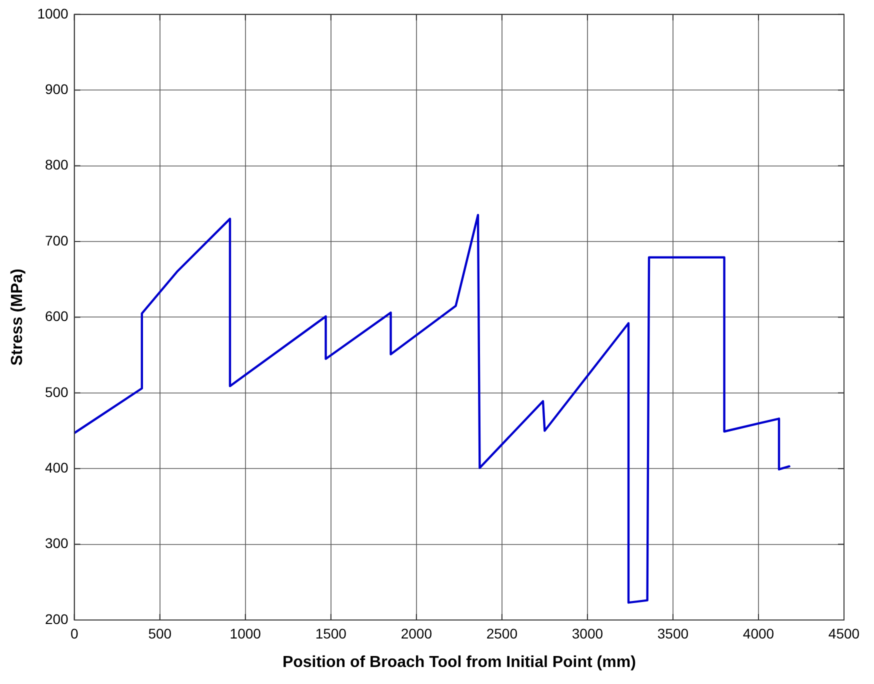  I want to click on y-tick-label: 300, so click(56, 543).